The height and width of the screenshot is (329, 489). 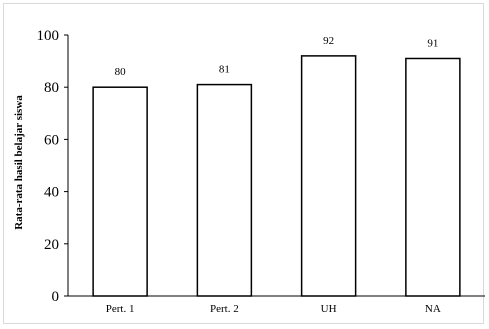 What do you see at coordinates (277, 56) in the screenshot?
I see `data-labels: 80 81 92 91` at bounding box center [277, 56].